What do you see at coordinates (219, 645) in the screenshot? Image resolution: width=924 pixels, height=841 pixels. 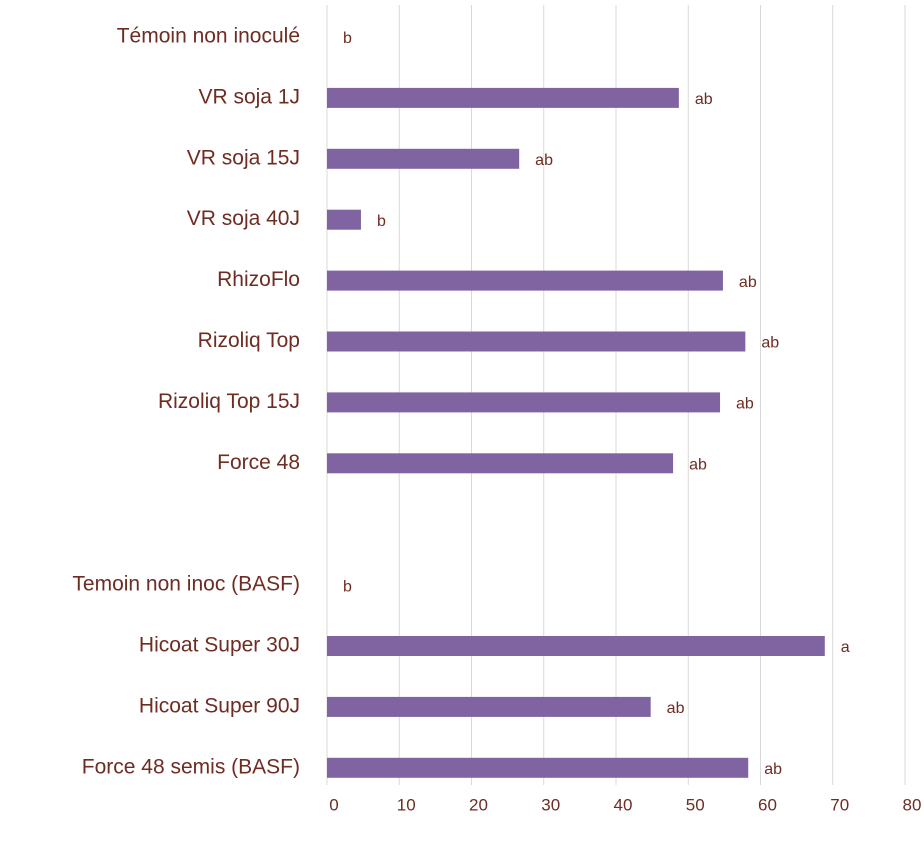 I see `y-tick-label: Hicoat Super 30J` at bounding box center [219, 645].